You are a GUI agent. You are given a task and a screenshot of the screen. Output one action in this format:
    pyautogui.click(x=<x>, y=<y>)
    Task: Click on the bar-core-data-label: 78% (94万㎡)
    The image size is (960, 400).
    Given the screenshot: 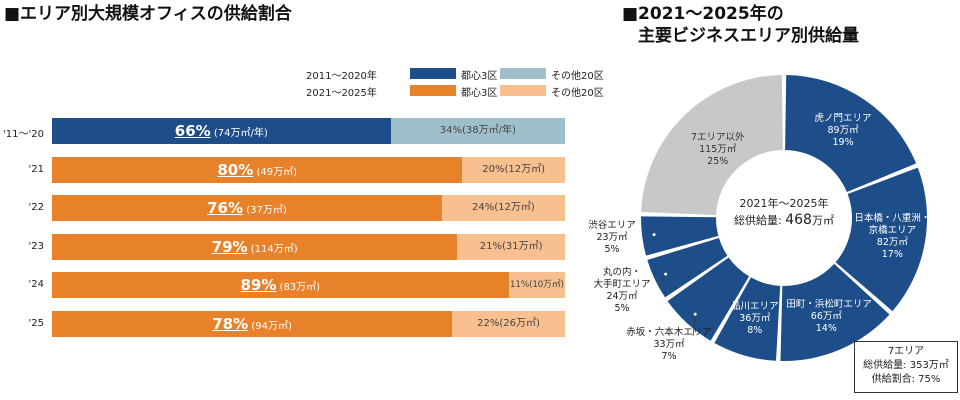 What is the action you would take?
    pyautogui.click(x=252, y=325)
    